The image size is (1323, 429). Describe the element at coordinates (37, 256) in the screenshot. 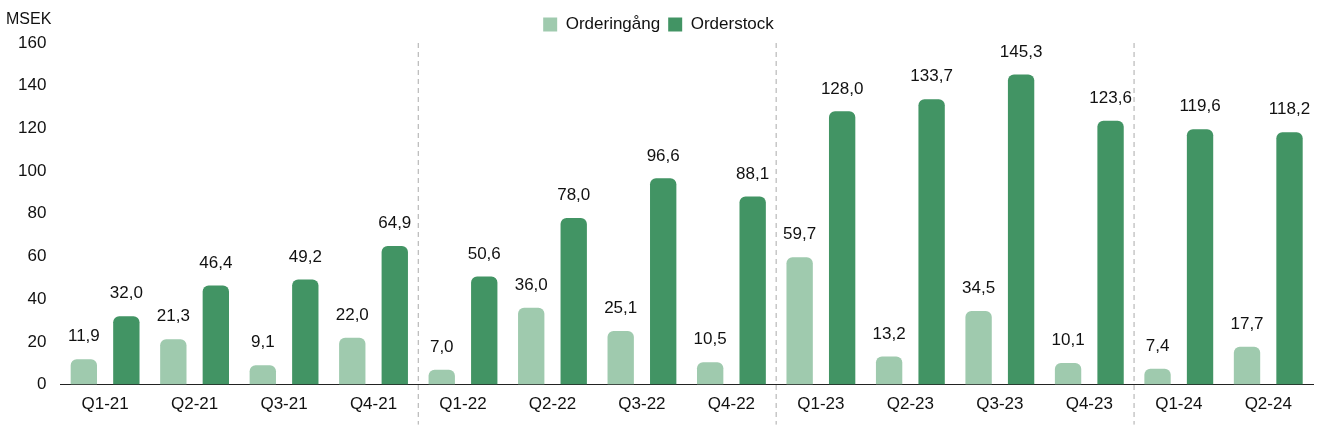

I see `y-tick-label: 60` at that location.